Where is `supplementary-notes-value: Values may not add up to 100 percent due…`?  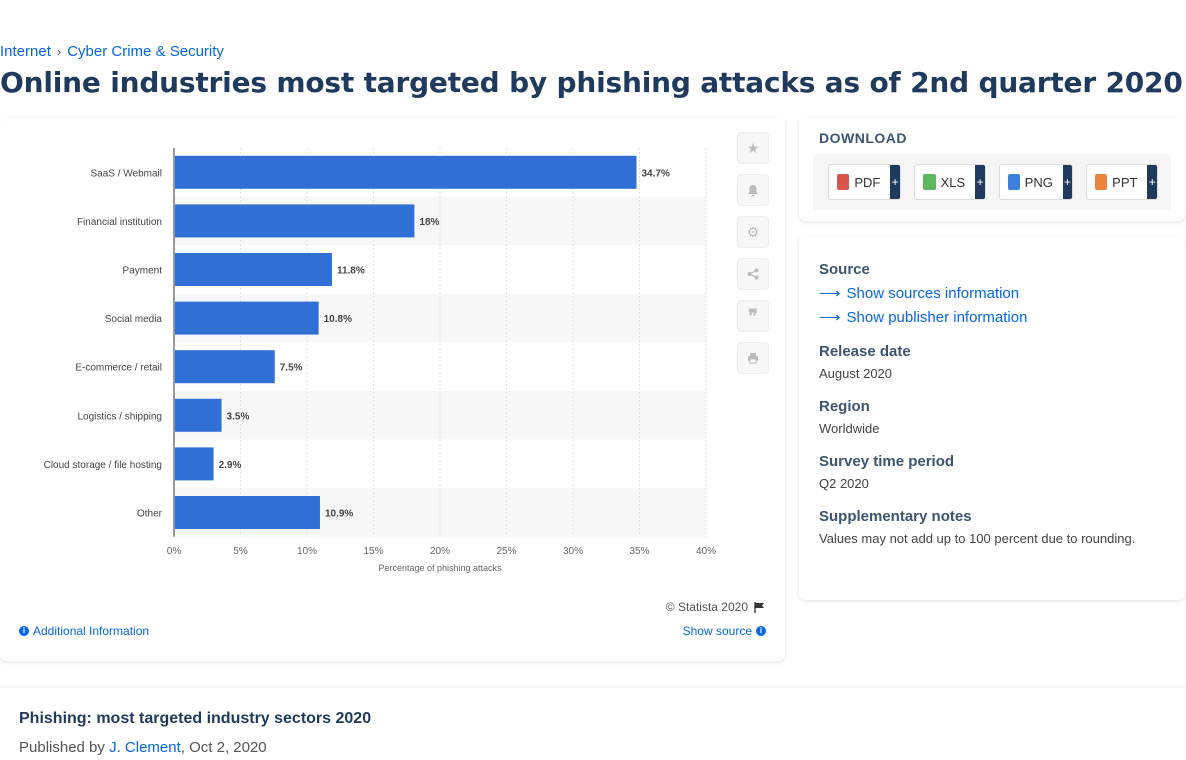 supplementary-notes-value: Values may not add up to 100 percent due… is located at coordinates (977, 538).